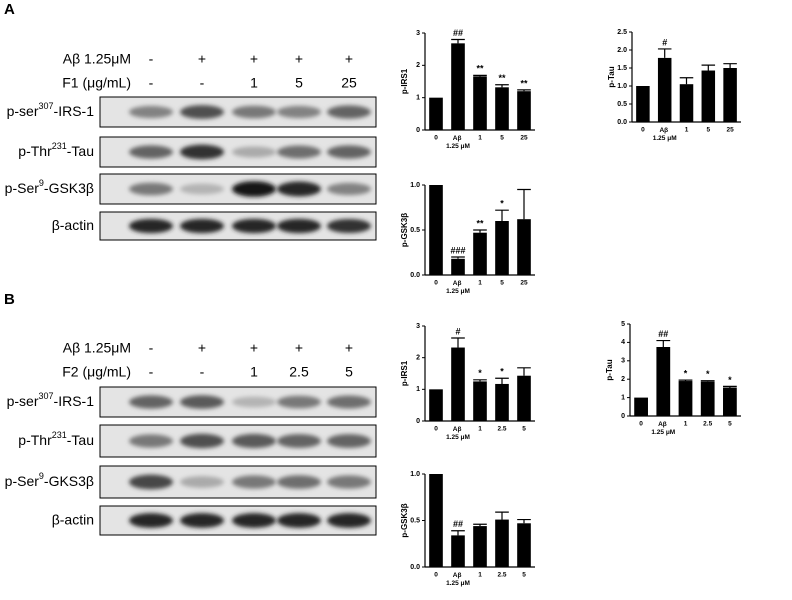 The width and height of the screenshot is (792, 600). Describe the element at coordinates (22, 481) in the screenshot. I see `band-label-text: p-Ser` at that location.